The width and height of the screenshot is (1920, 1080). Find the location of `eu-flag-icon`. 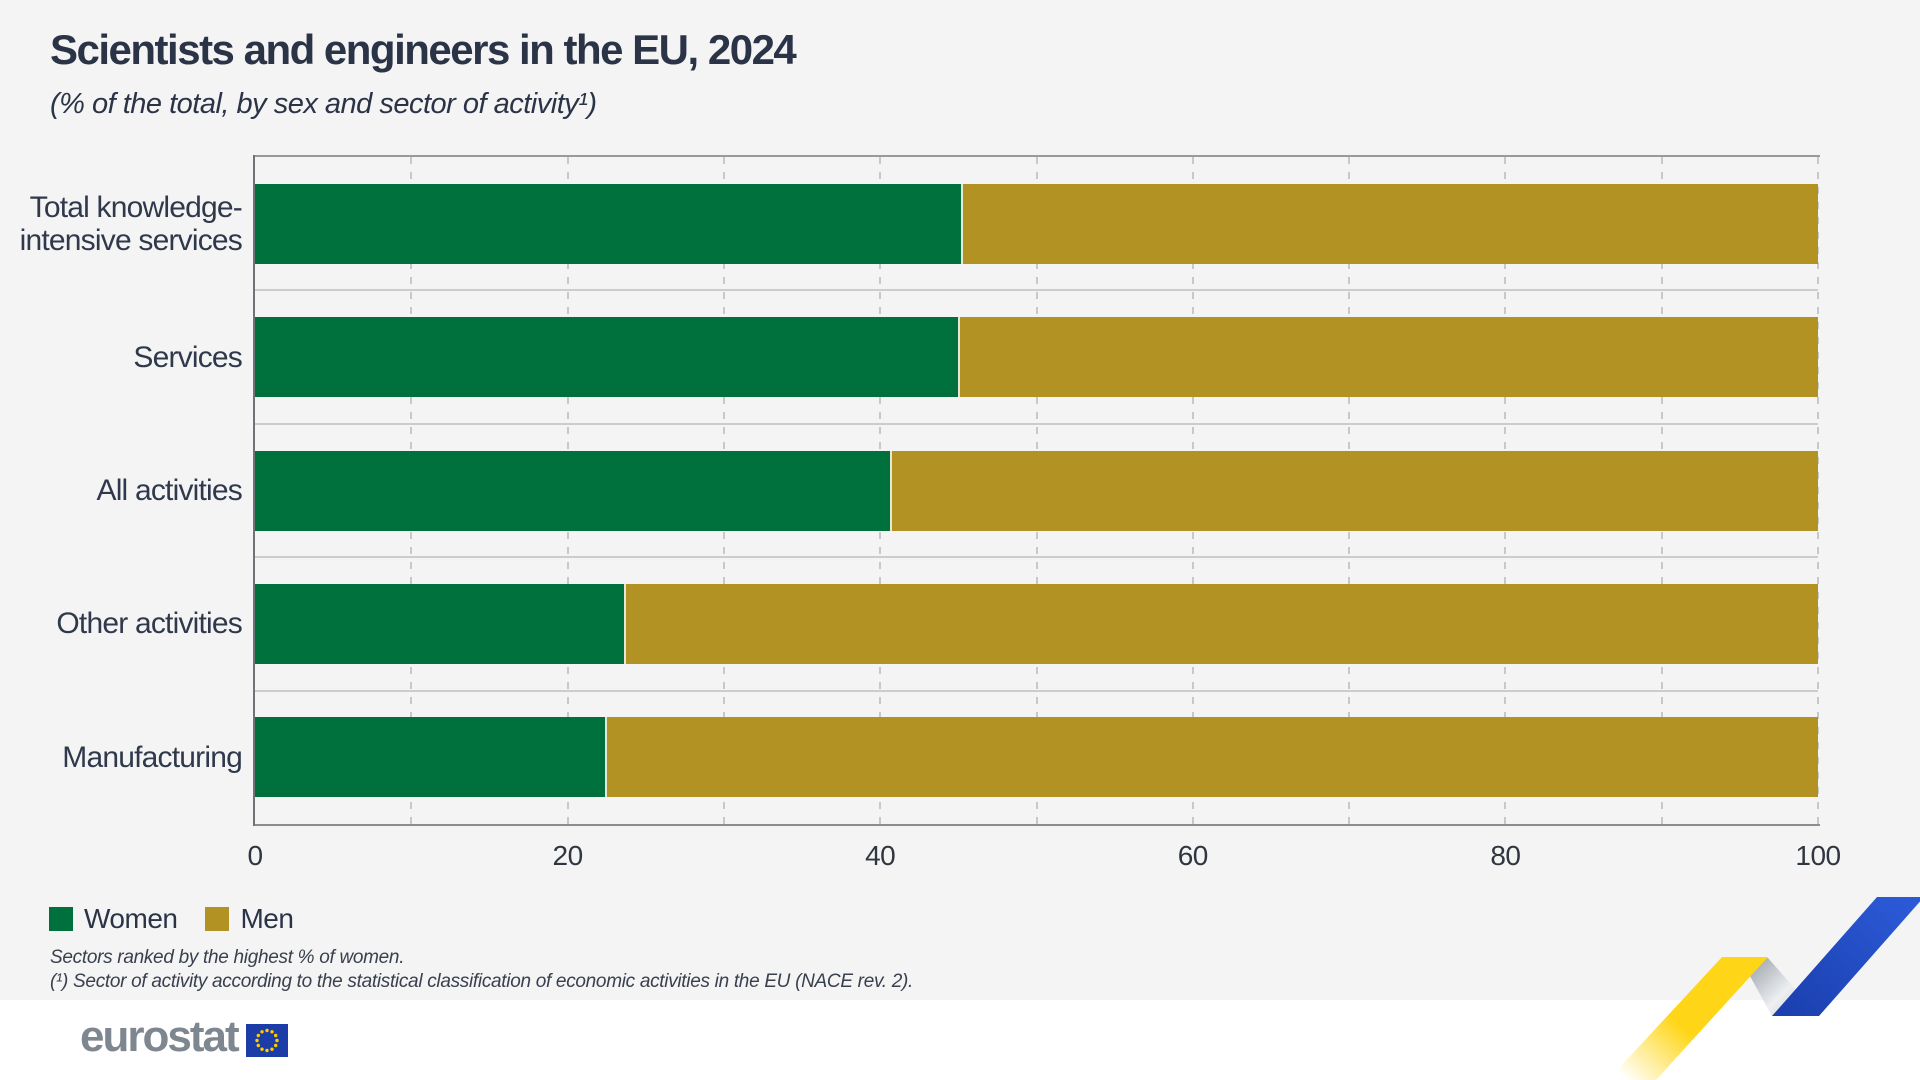

eu-flag-icon is located at coordinates (266, 1040).